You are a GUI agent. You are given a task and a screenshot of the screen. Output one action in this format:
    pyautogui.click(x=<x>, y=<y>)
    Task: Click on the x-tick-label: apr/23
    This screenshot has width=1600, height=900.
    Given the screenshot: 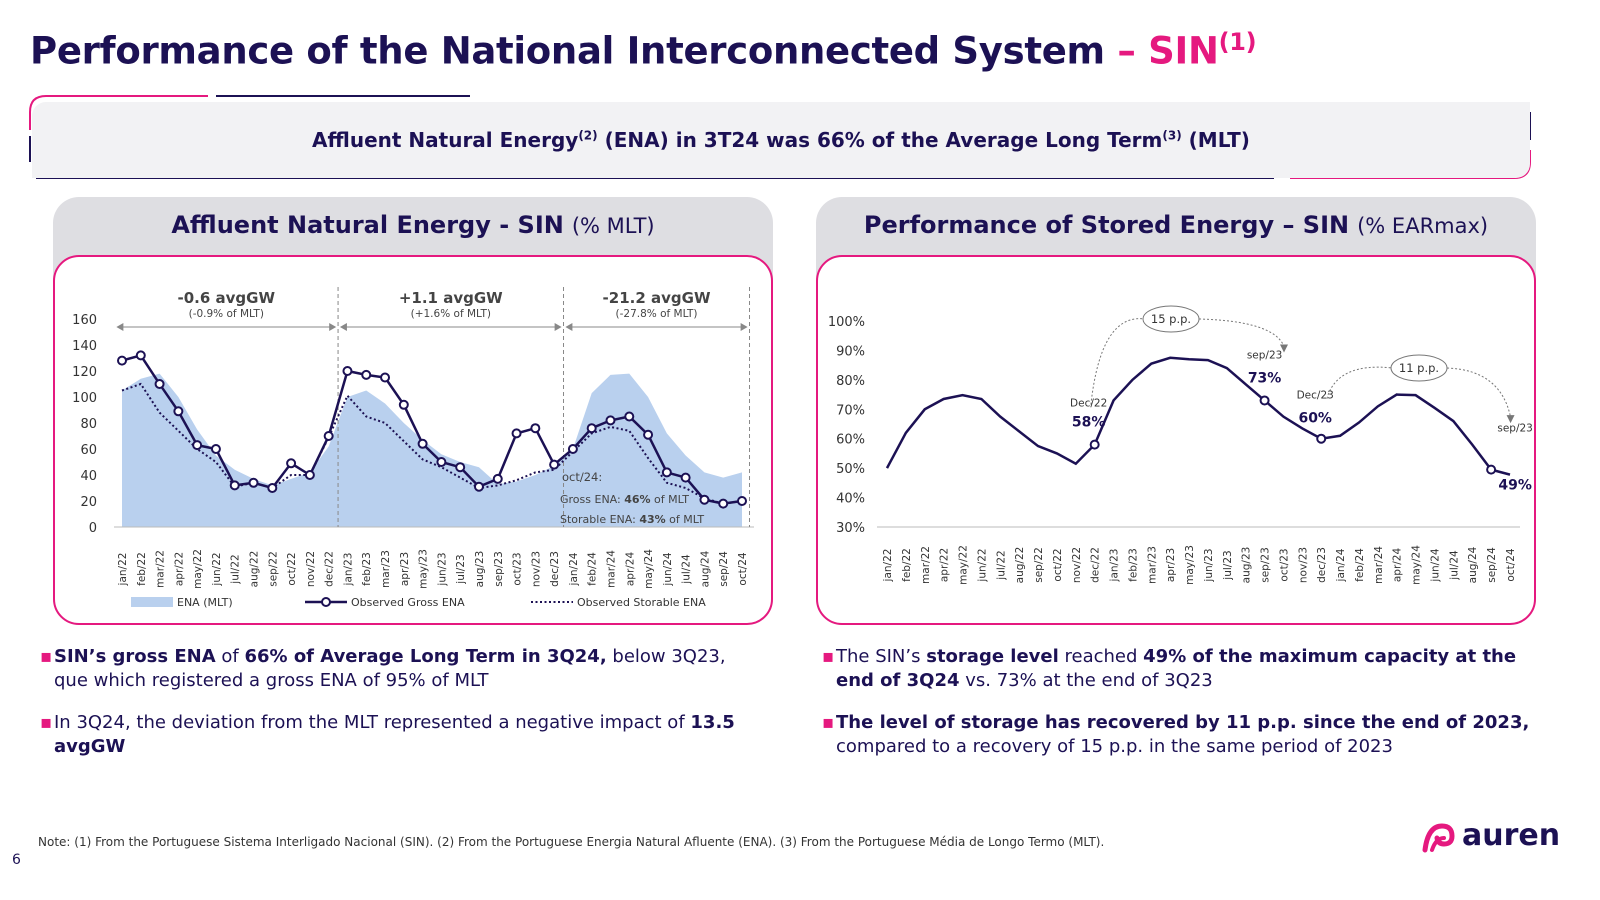 What is the action you would take?
    pyautogui.click(x=405, y=569)
    